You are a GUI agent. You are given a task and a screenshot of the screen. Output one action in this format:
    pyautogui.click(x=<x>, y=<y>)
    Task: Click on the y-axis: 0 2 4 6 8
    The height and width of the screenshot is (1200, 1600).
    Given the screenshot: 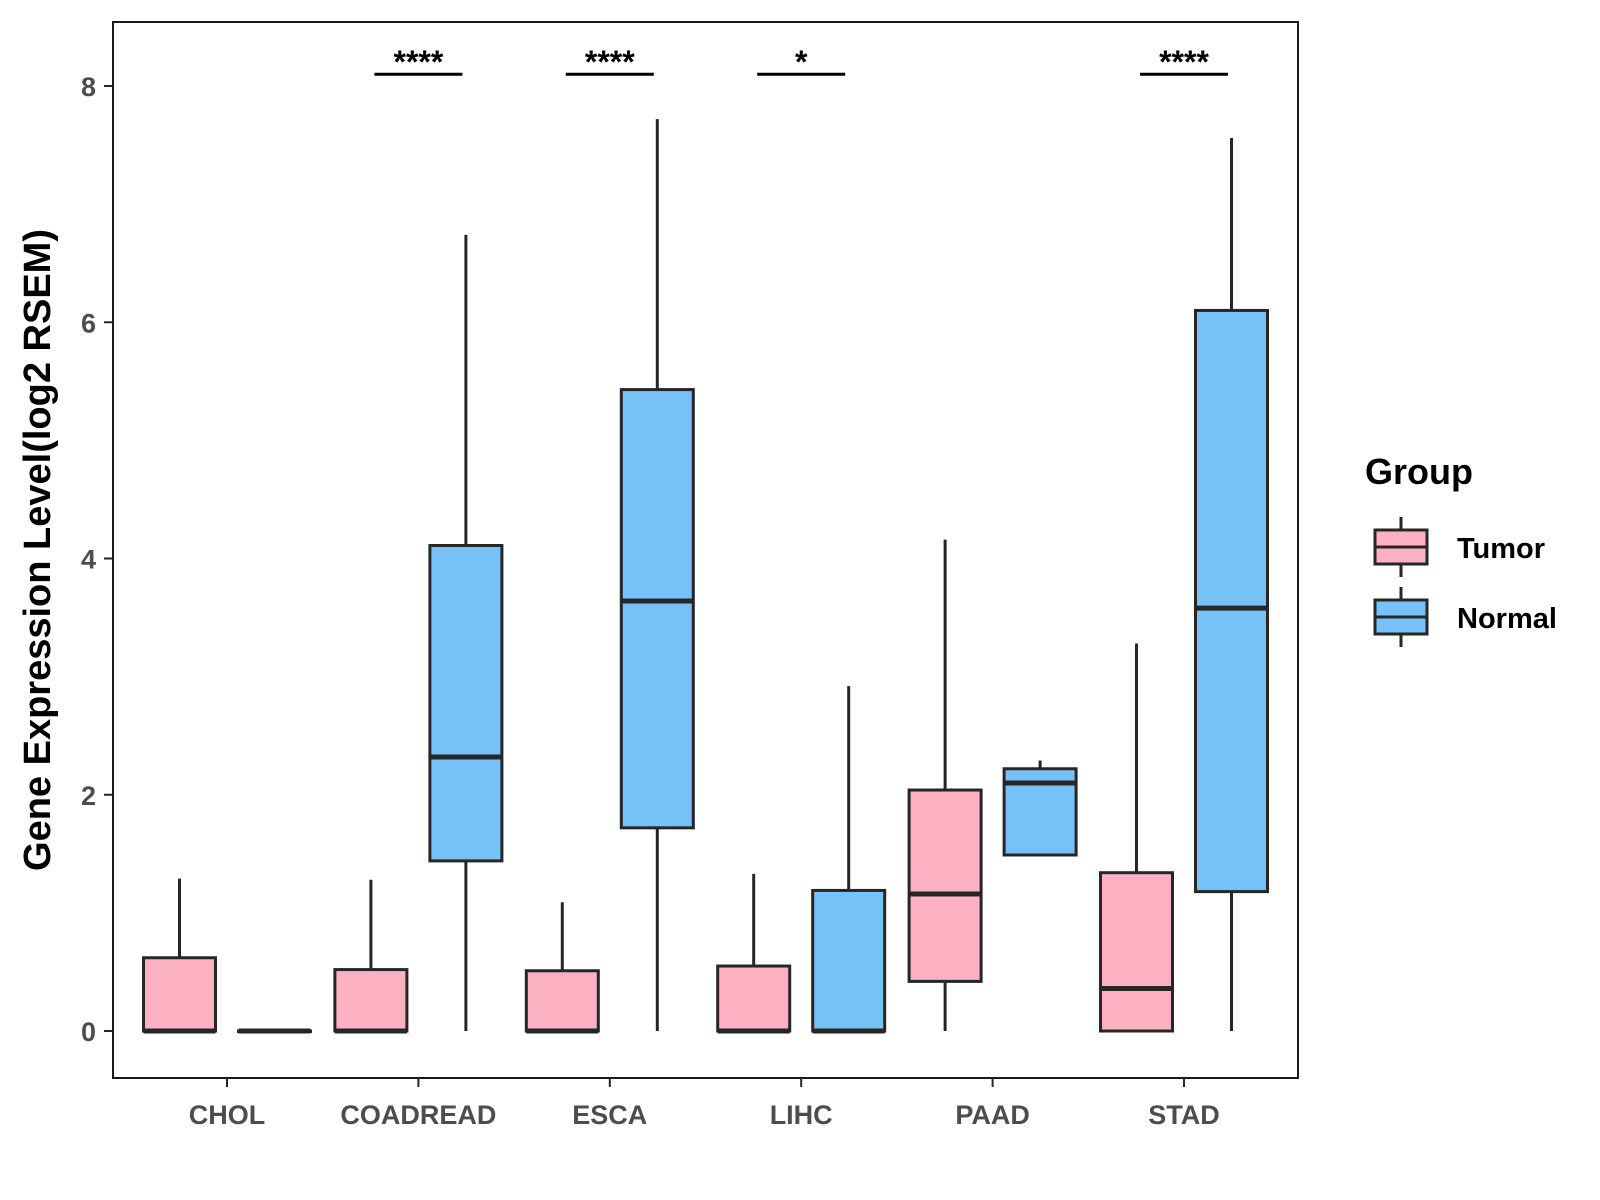 What is the action you would take?
    pyautogui.click(x=97, y=559)
    